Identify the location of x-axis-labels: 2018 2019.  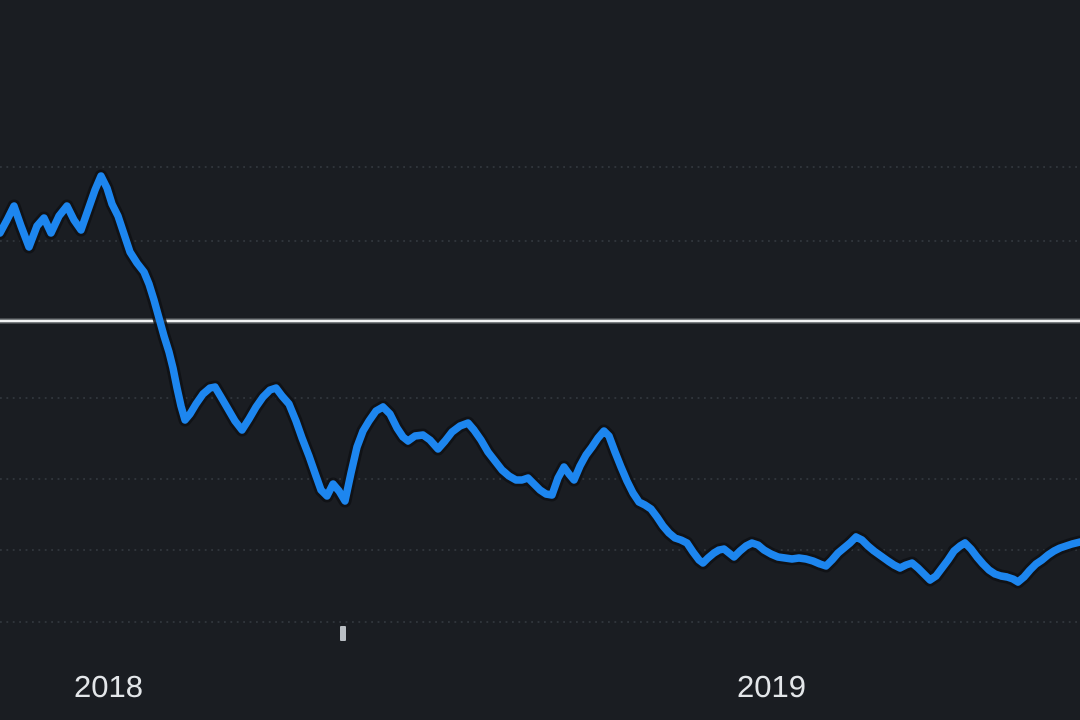
(440, 686).